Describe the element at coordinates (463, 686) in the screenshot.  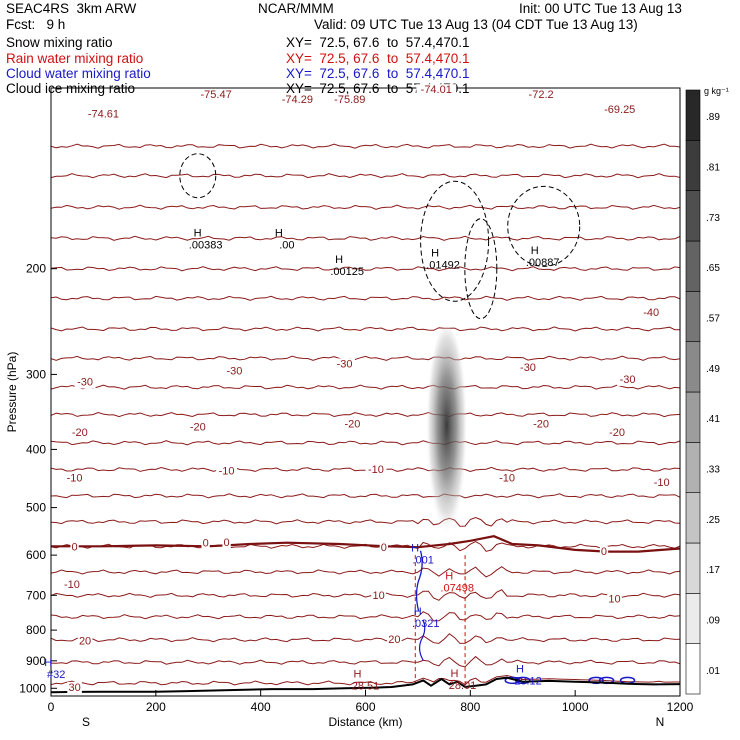
I see `max-value-label: 28.01` at that location.